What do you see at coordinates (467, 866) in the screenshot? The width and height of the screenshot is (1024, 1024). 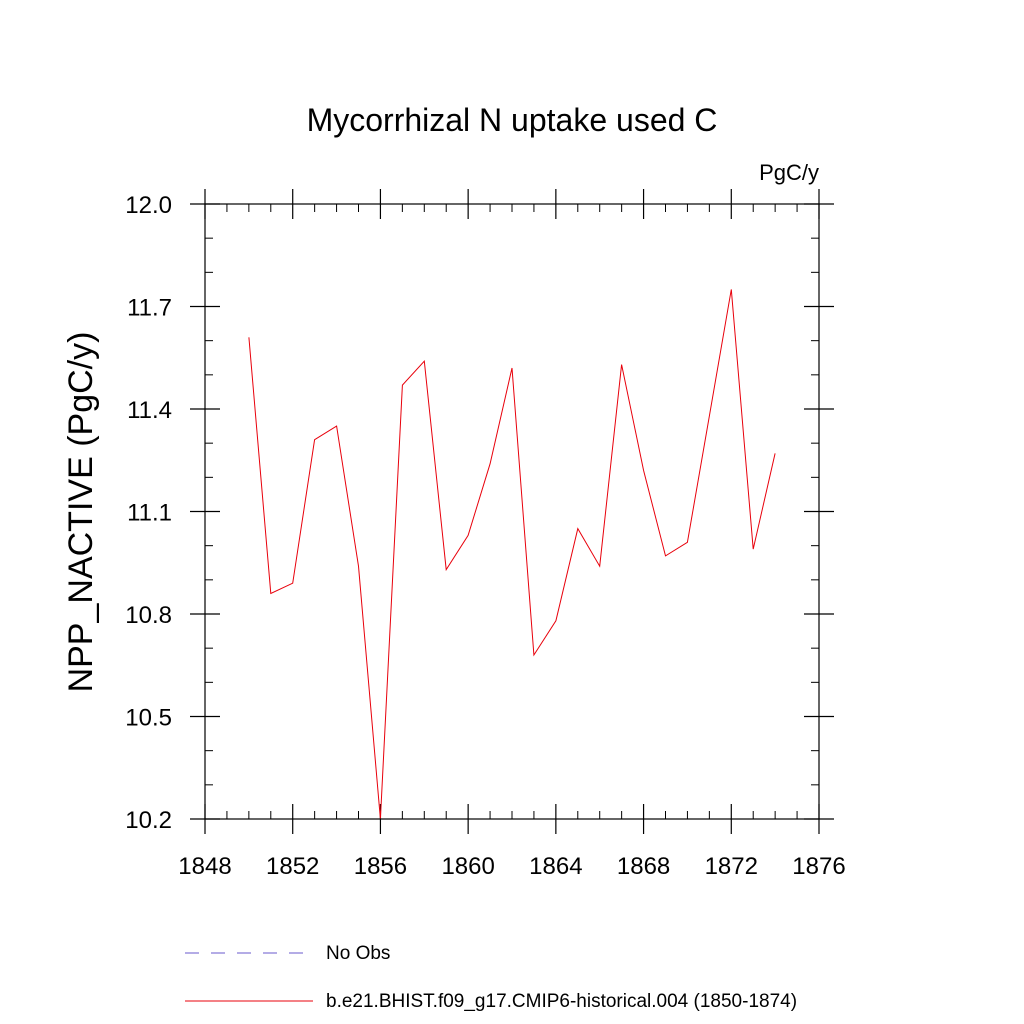 I see `x-tick-label: 1860` at bounding box center [467, 866].